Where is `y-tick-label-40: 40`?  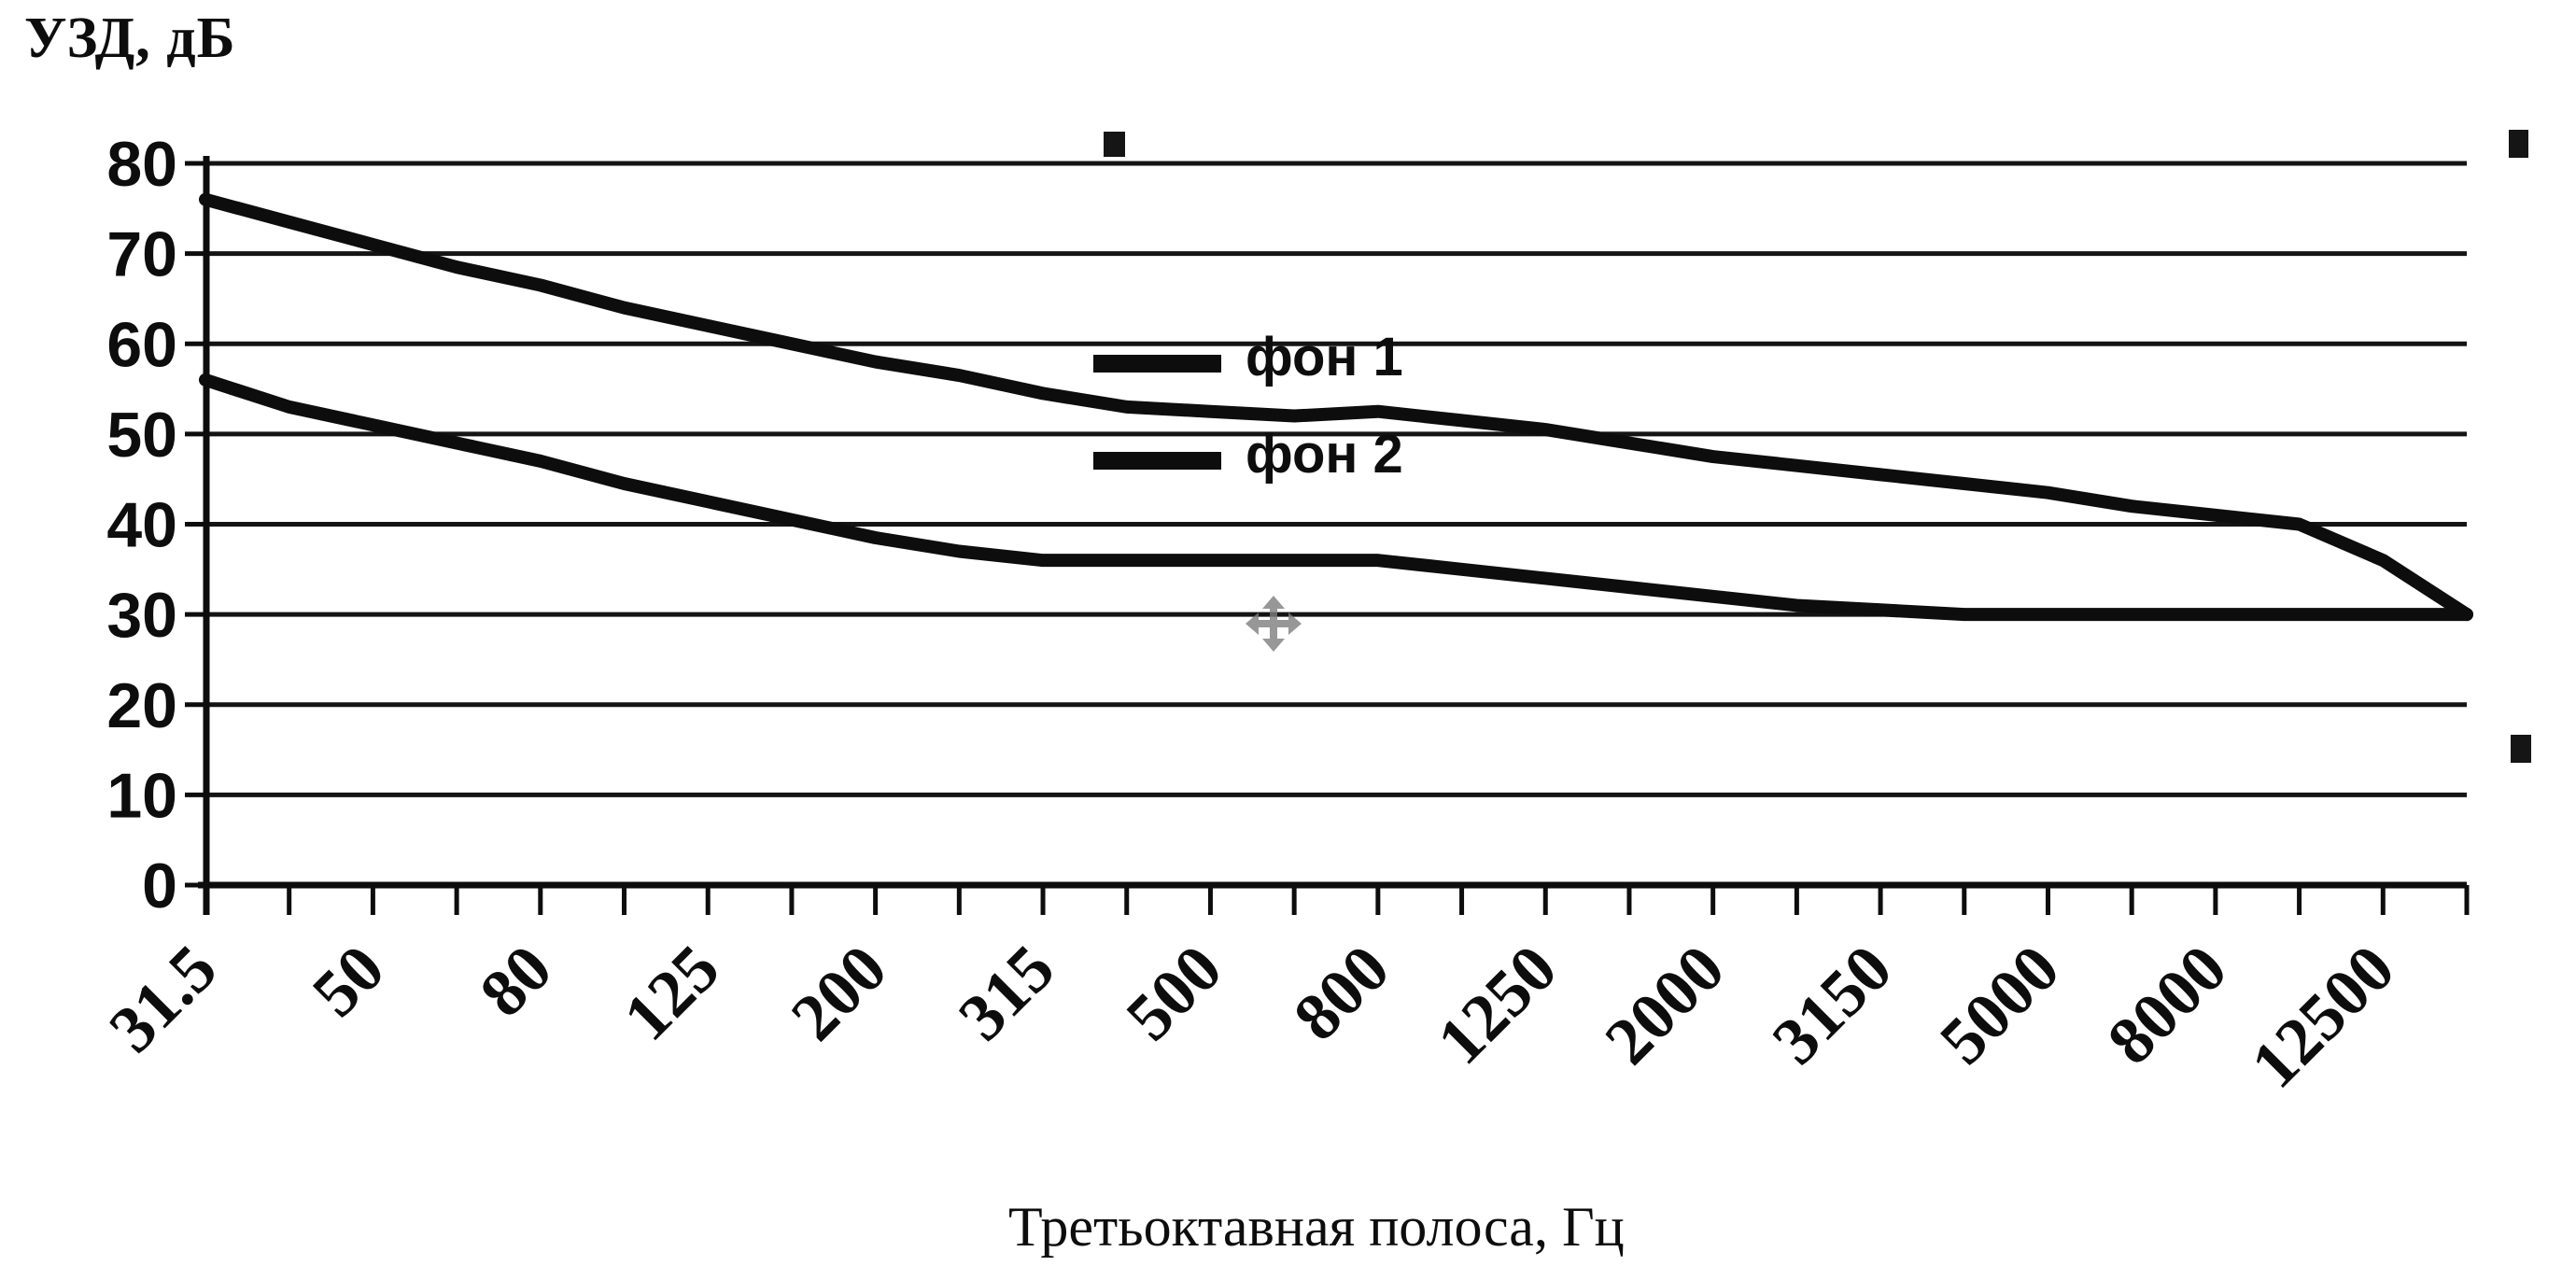
y-tick-label-40: 40 is located at coordinates (141, 525).